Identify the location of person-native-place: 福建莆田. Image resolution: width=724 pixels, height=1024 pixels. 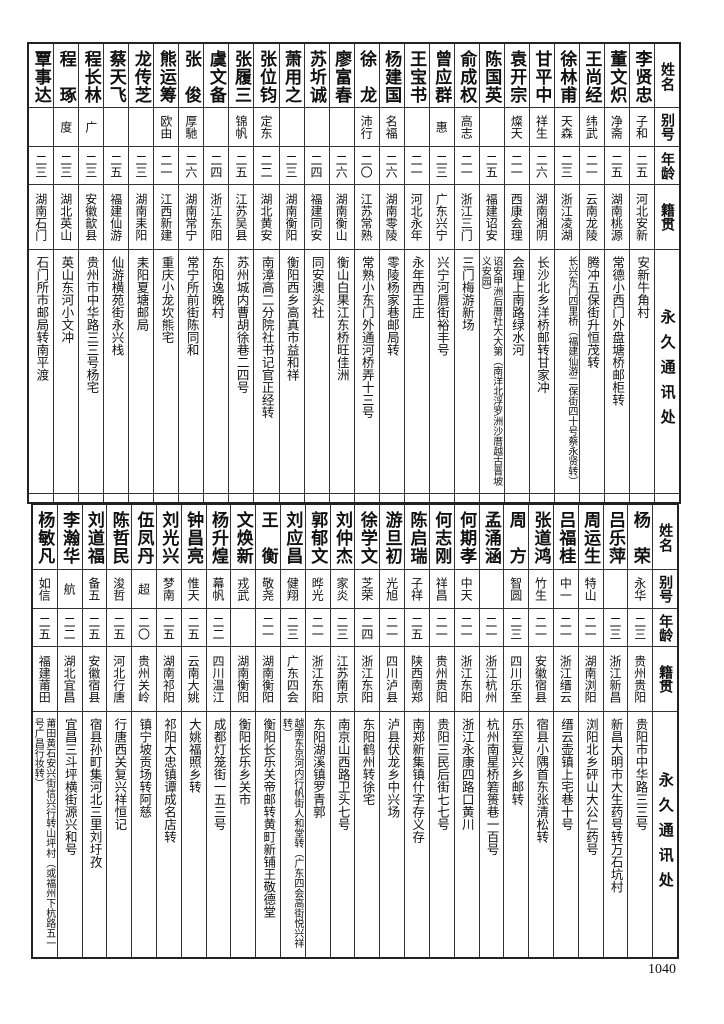
(44, 679).